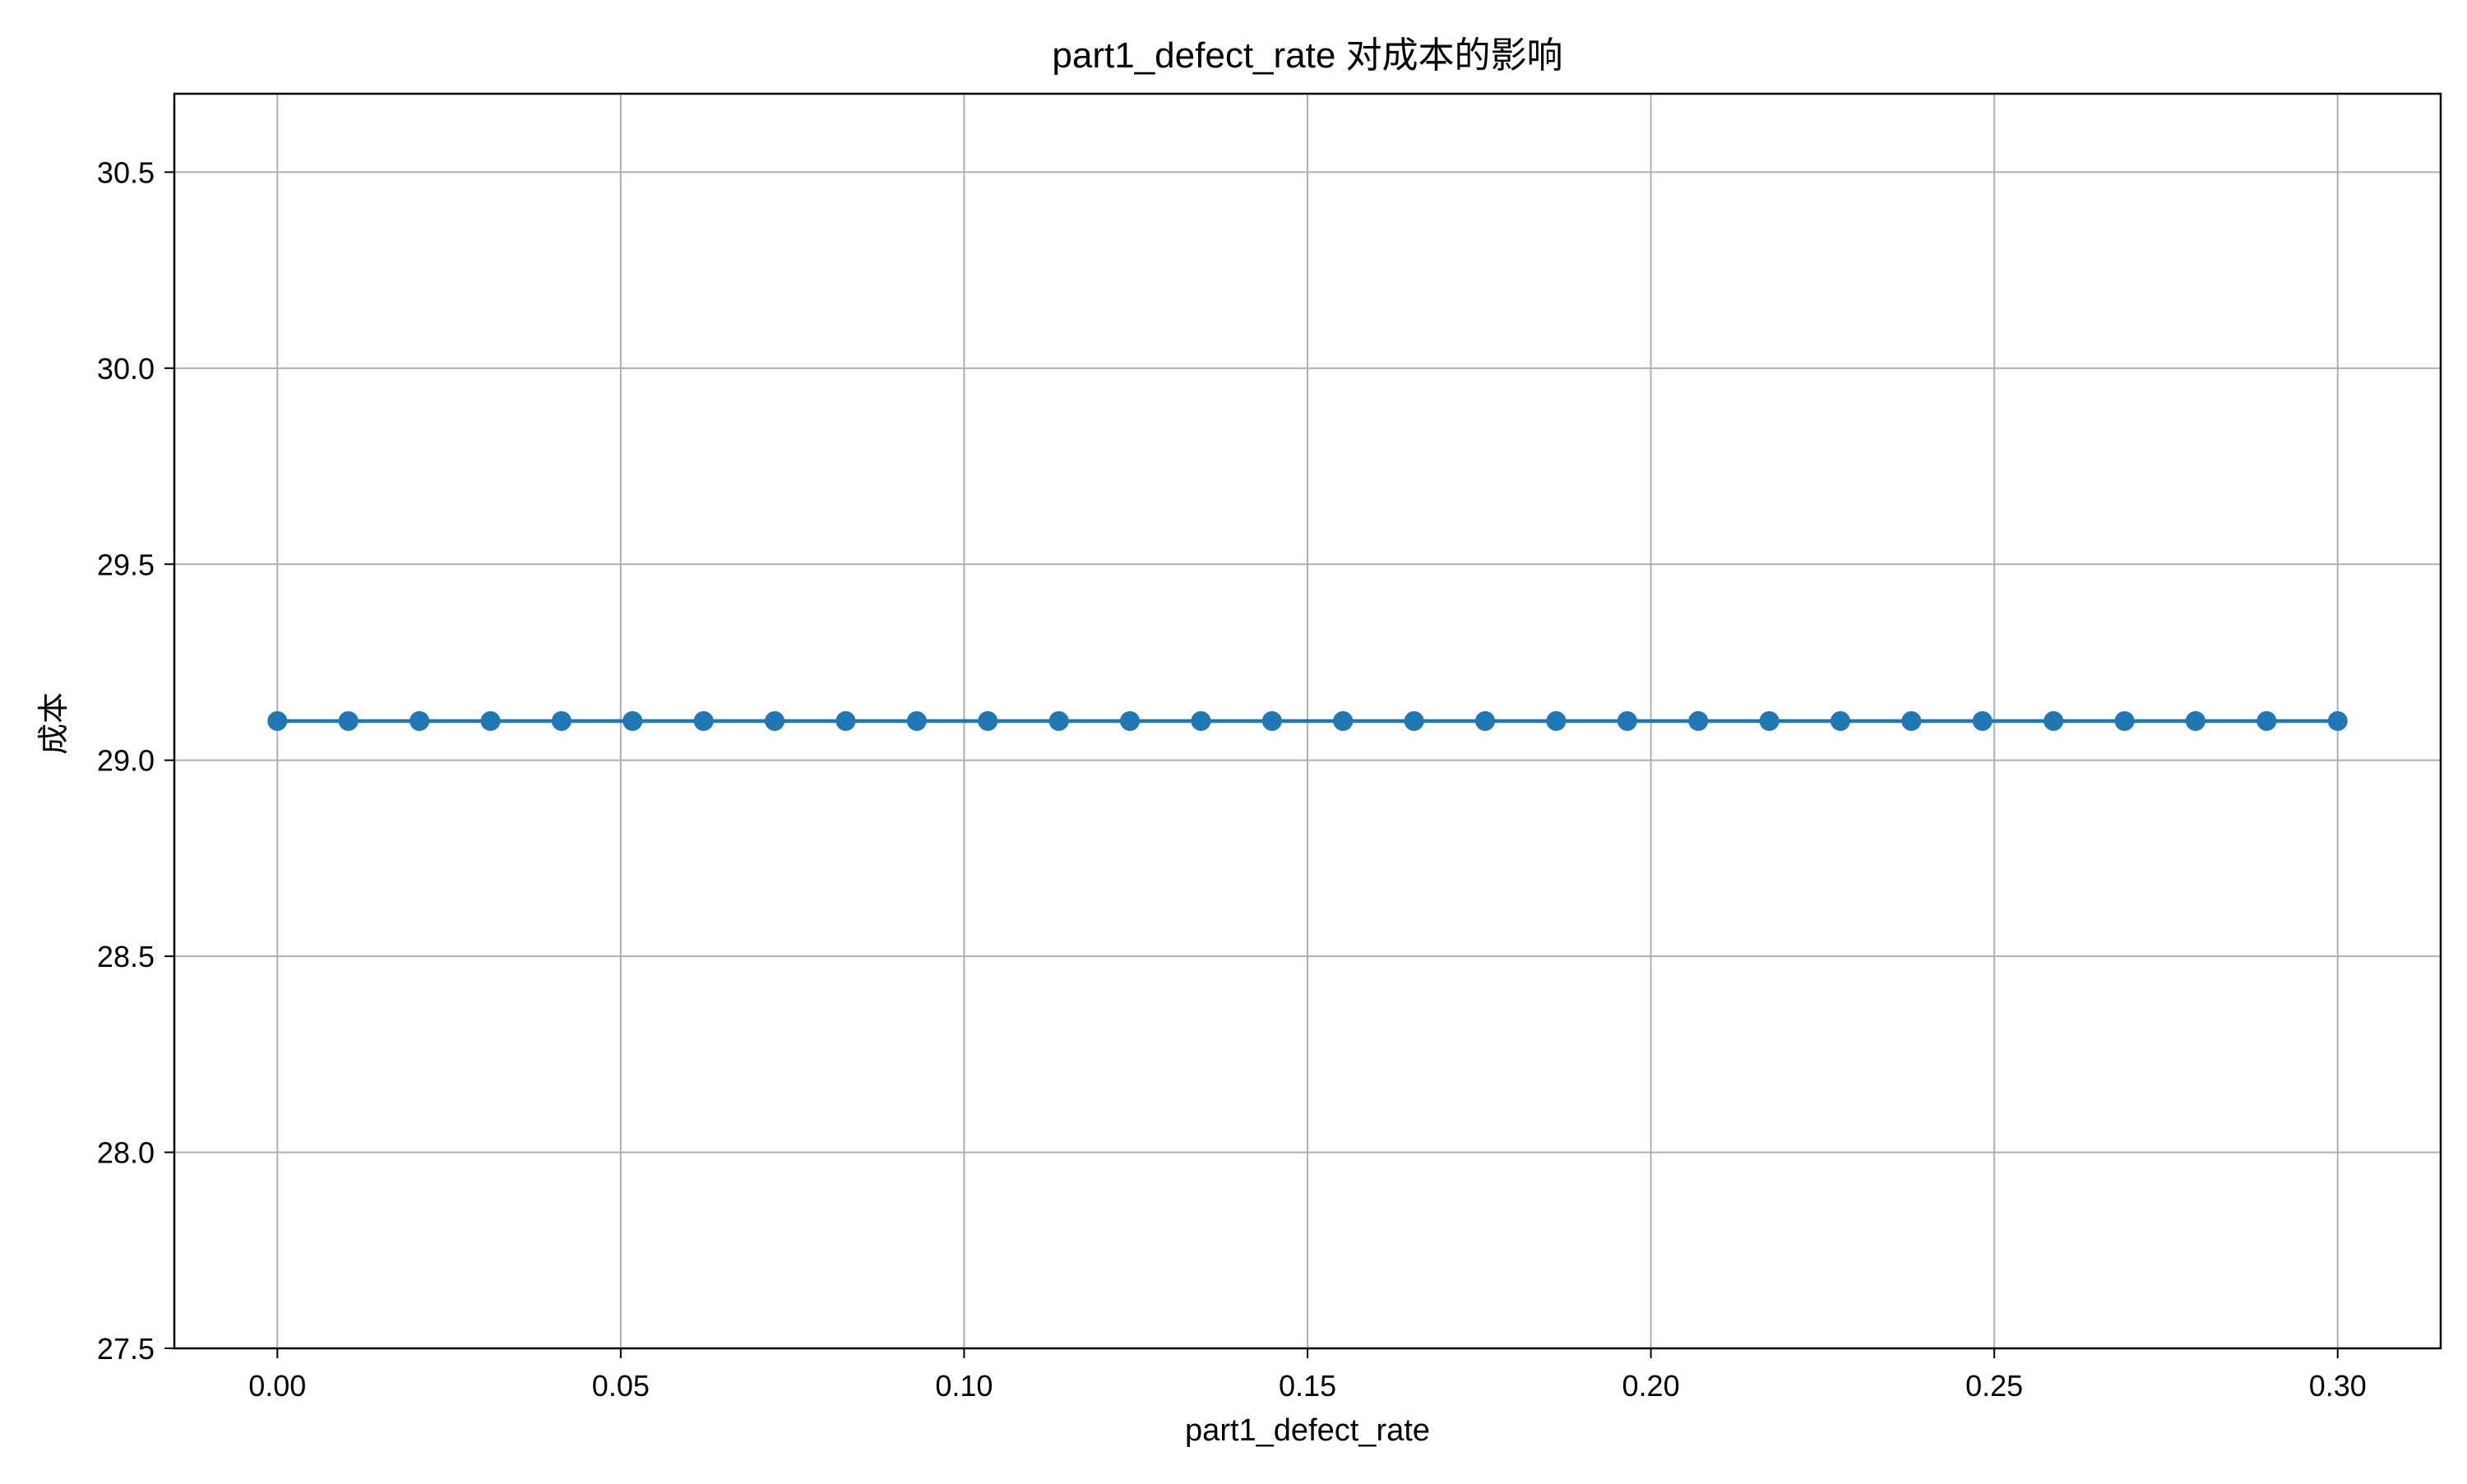  Describe the element at coordinates (126, 172) in the screenshot. I see `y-tick-label: 30.5` at that location.